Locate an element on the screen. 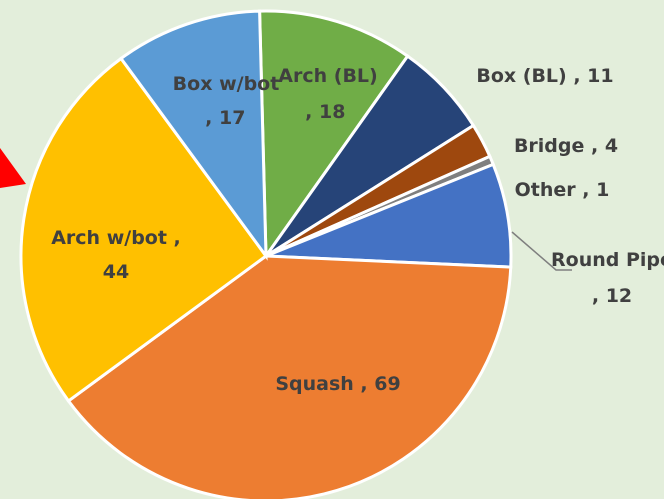  category-label: Bridge is located at coordinates (549, 146).